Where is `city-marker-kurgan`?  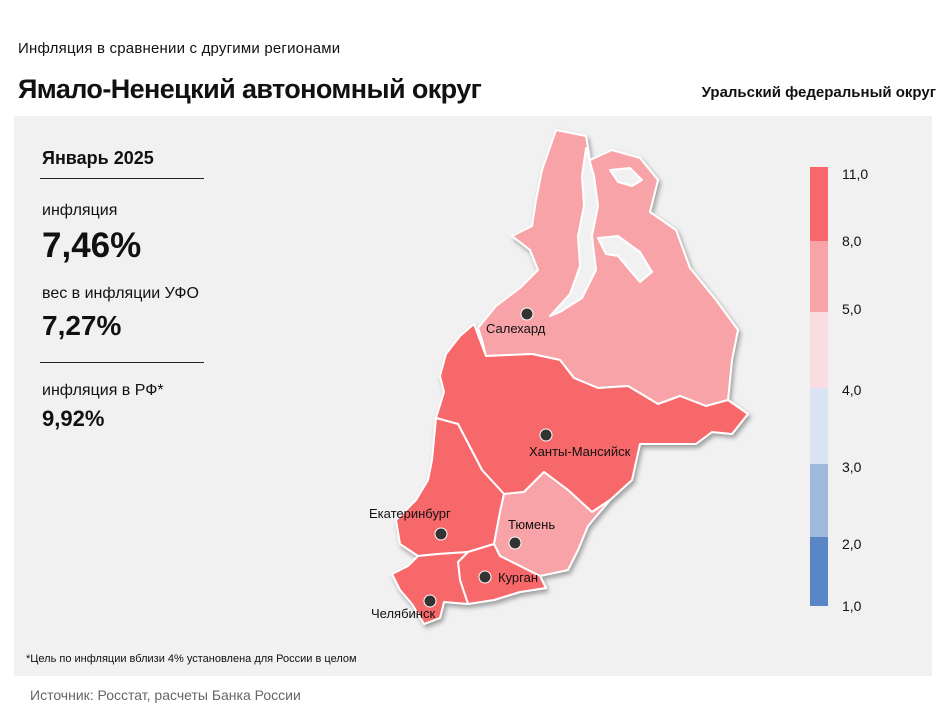
city-marker-kurgan is located at coordinates (485, 577).